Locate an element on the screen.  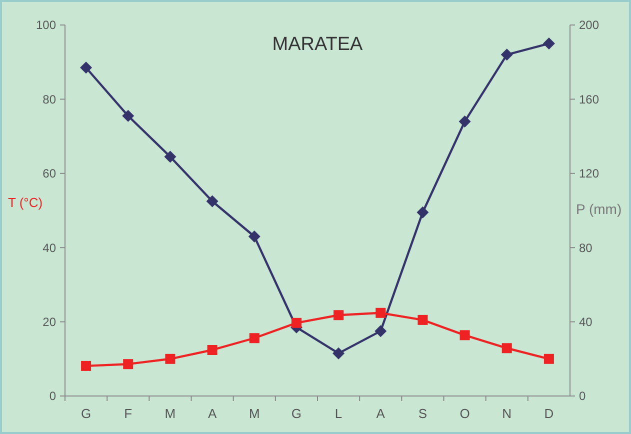
y2-tick-label: 160 is located at coordinates (589, 99).